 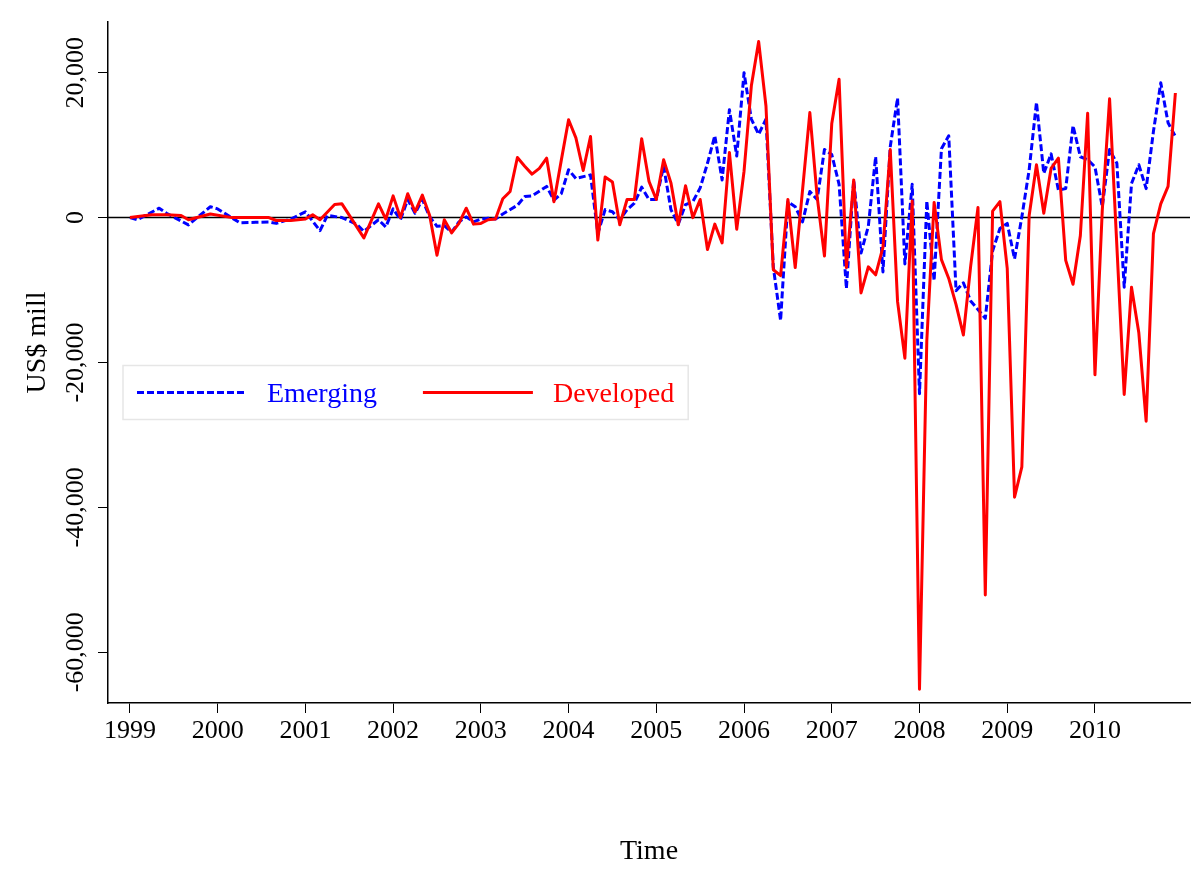 I want to click on y-tick-label: -40,000, so click(x=74, y=507).